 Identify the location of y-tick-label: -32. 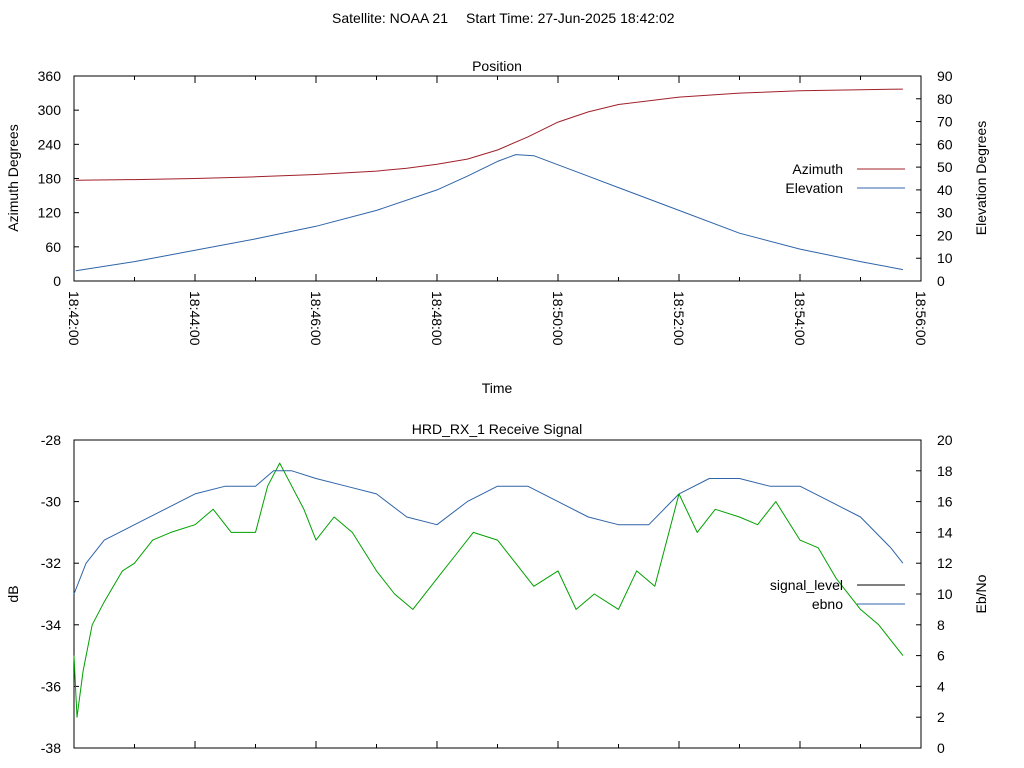
(51, 563).